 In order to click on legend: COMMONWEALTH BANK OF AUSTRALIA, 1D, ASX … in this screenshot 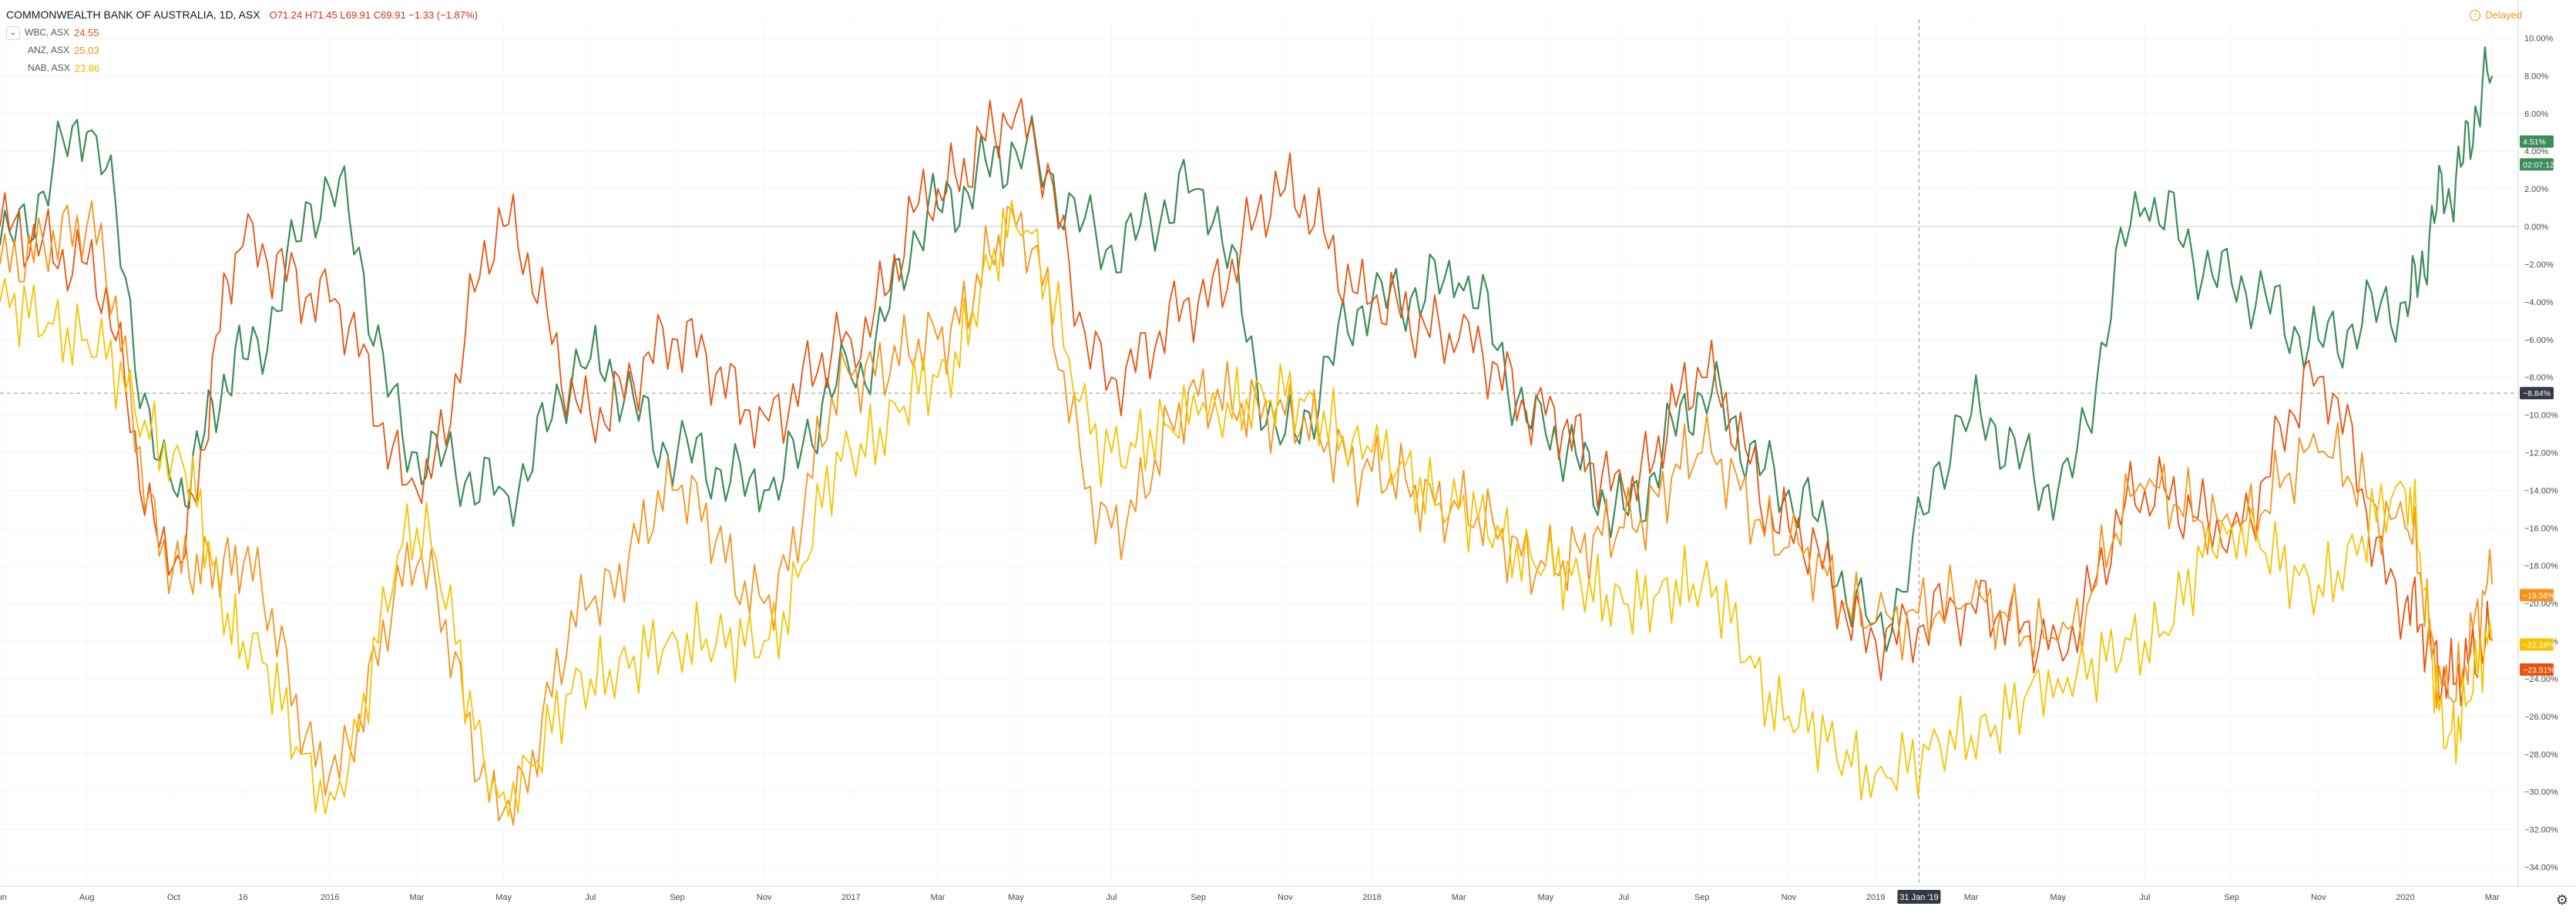, I will do `click(242, 41)`.